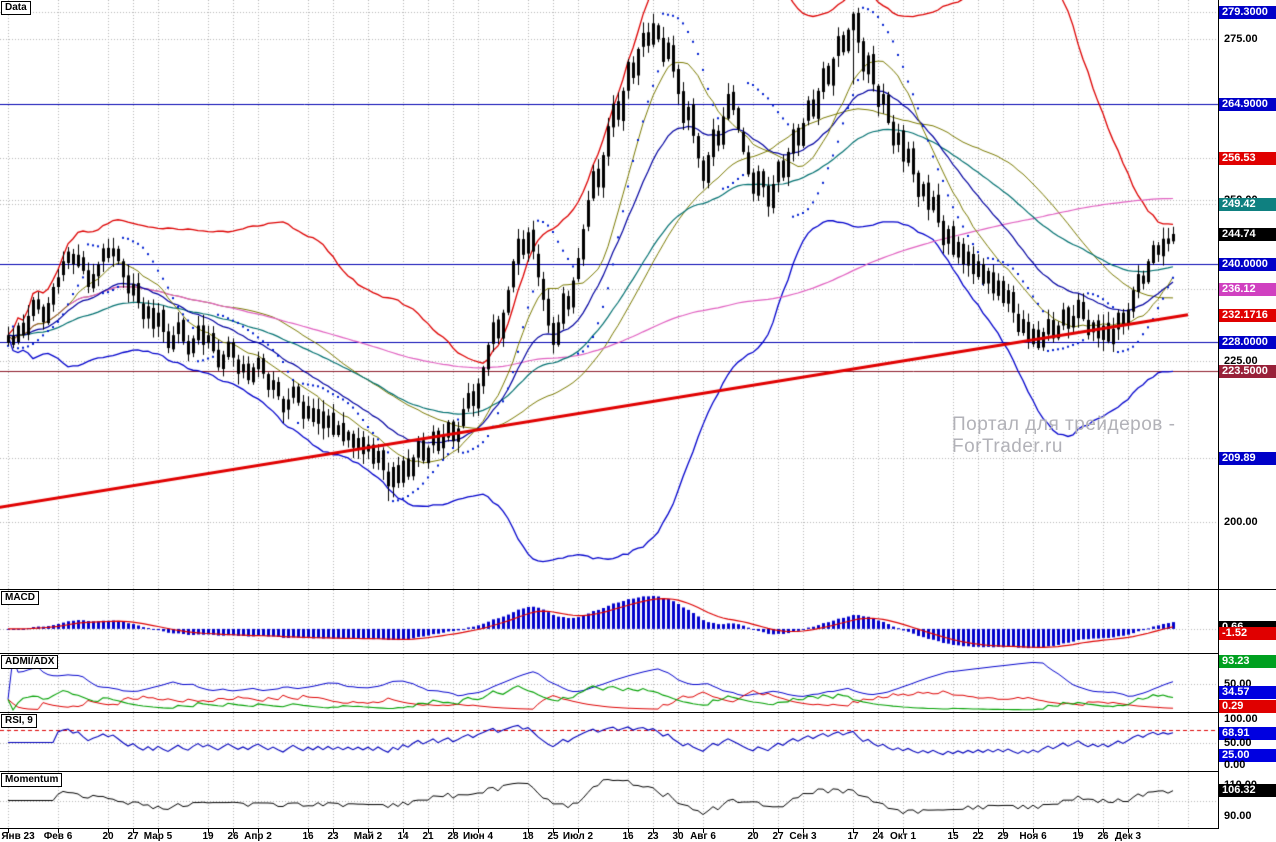  I want to click on axis-tick-label: 225.00, so click(1241, 361).